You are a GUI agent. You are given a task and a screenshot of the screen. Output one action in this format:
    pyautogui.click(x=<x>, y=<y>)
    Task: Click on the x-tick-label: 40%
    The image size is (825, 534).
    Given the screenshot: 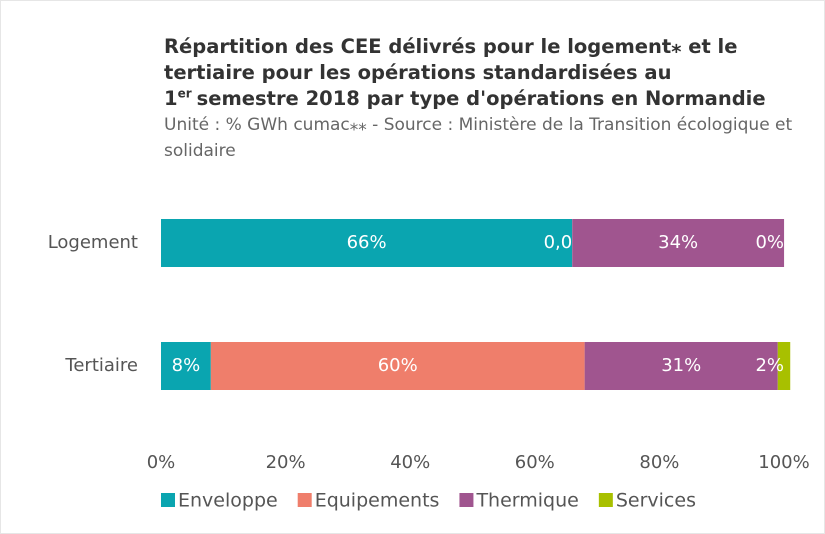 What is the action you would take?
    pyautogui.click(x=410, y=462)
    